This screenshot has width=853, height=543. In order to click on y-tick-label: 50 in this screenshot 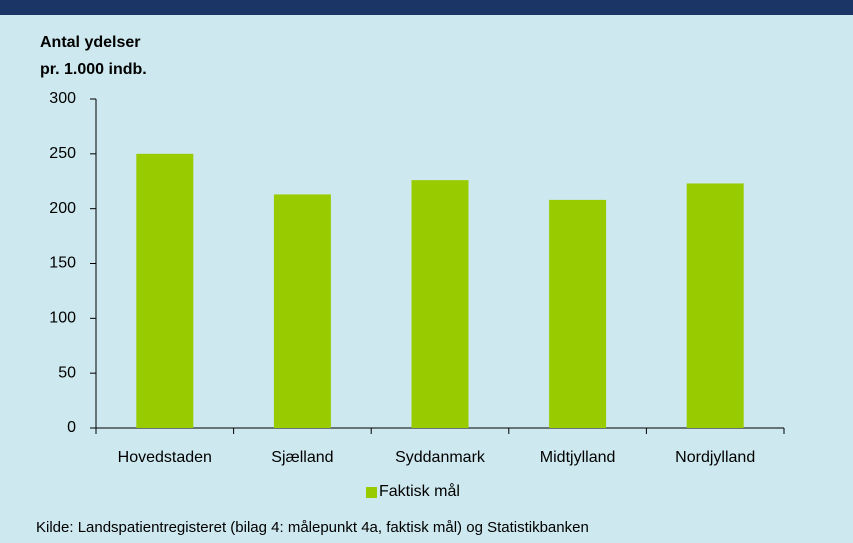, I will do `click(67, 372)`.